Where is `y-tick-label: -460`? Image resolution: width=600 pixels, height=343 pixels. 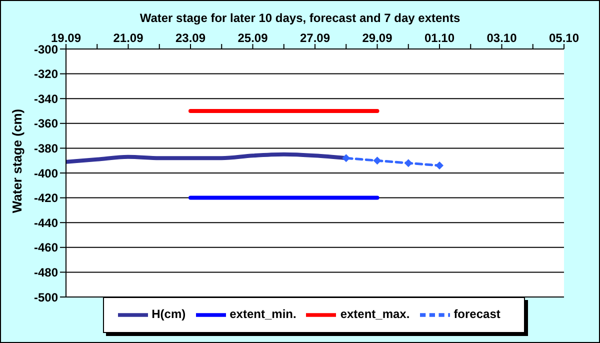
y-tick-label: -460 is located at coordinates (46, 247).